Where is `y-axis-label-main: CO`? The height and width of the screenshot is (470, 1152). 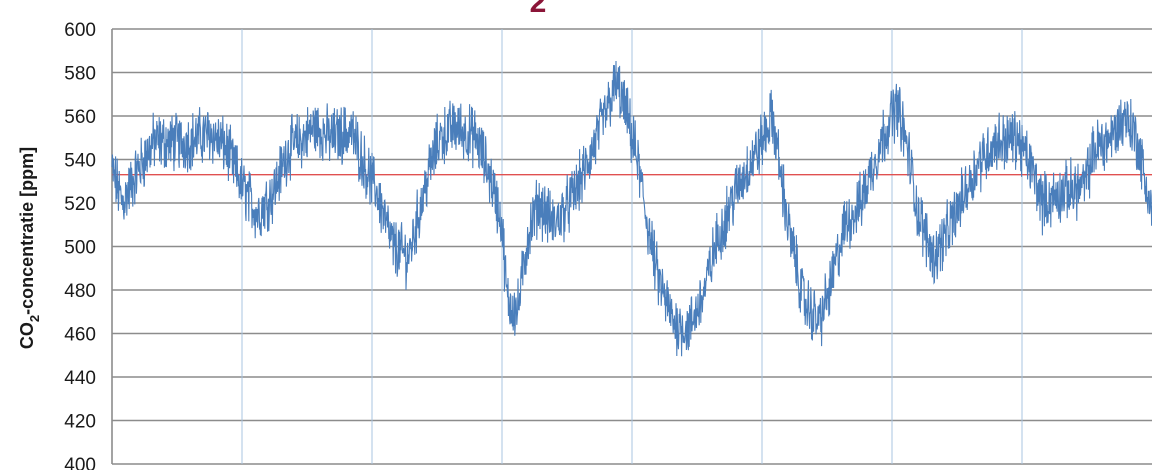
y-axis-label-main: CO is located at coordinates (27, 335).